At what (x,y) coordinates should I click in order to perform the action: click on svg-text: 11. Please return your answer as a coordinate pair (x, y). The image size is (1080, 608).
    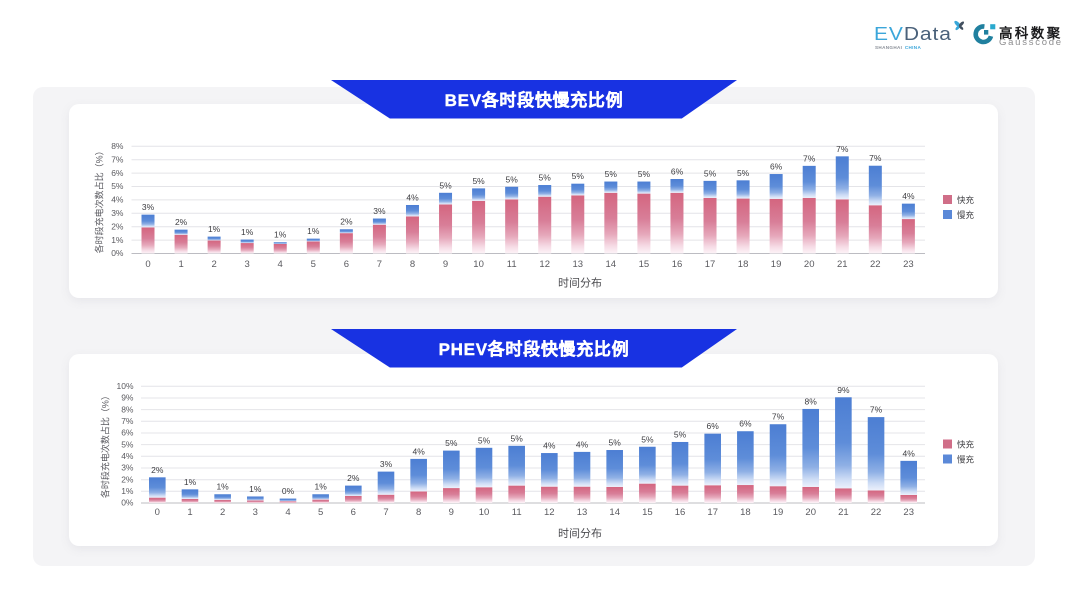
    Looking at the image, I should click on (512, 264).